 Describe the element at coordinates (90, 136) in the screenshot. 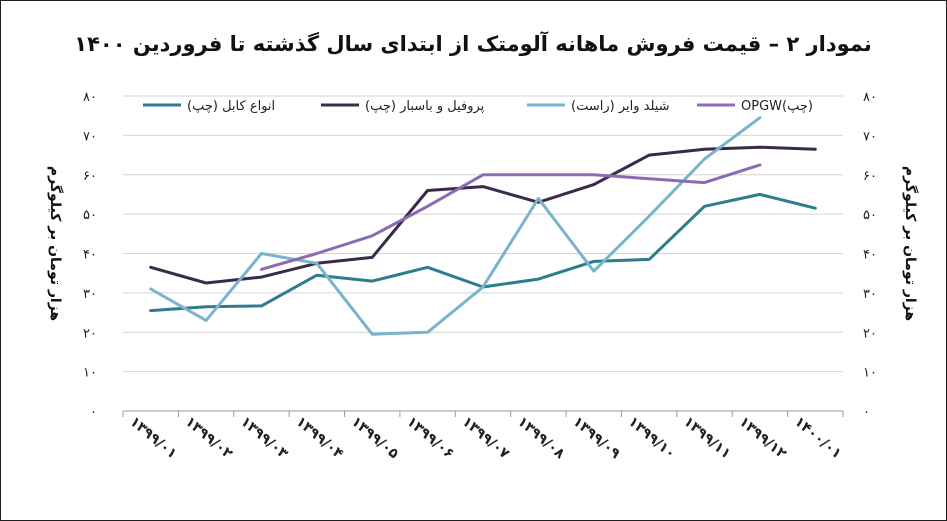

I see `y-tick-label-left: ۷۰` at that location.